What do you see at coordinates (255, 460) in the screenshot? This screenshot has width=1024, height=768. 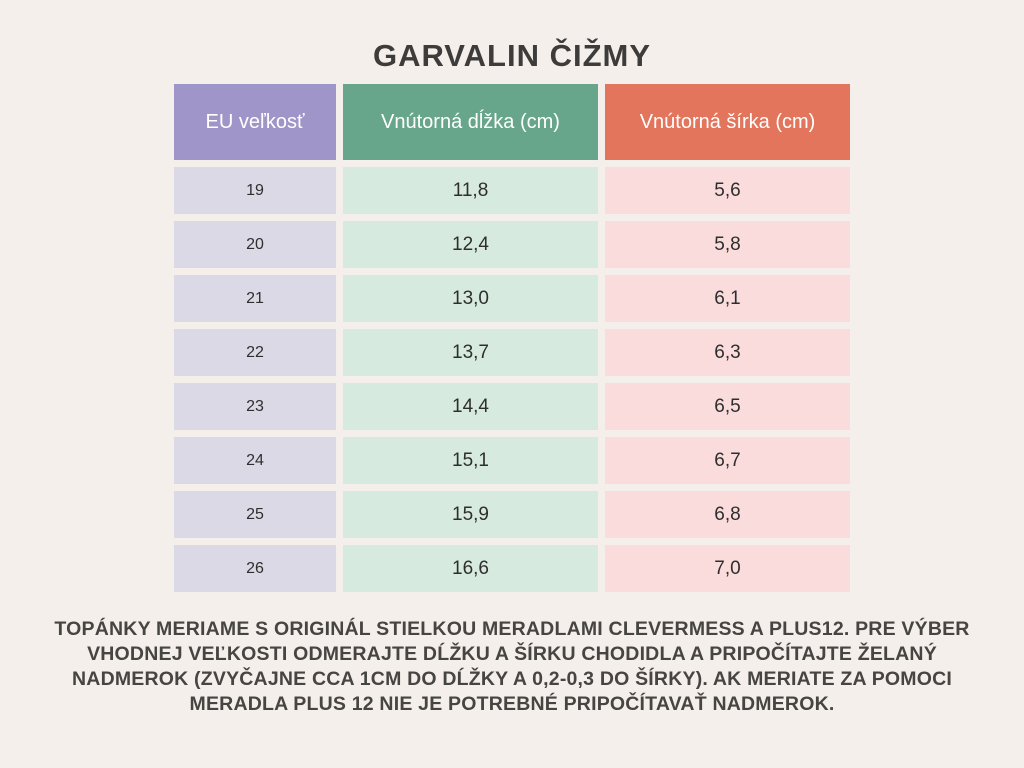 I see `size-cell: 24` at bounding box center [255, 460].